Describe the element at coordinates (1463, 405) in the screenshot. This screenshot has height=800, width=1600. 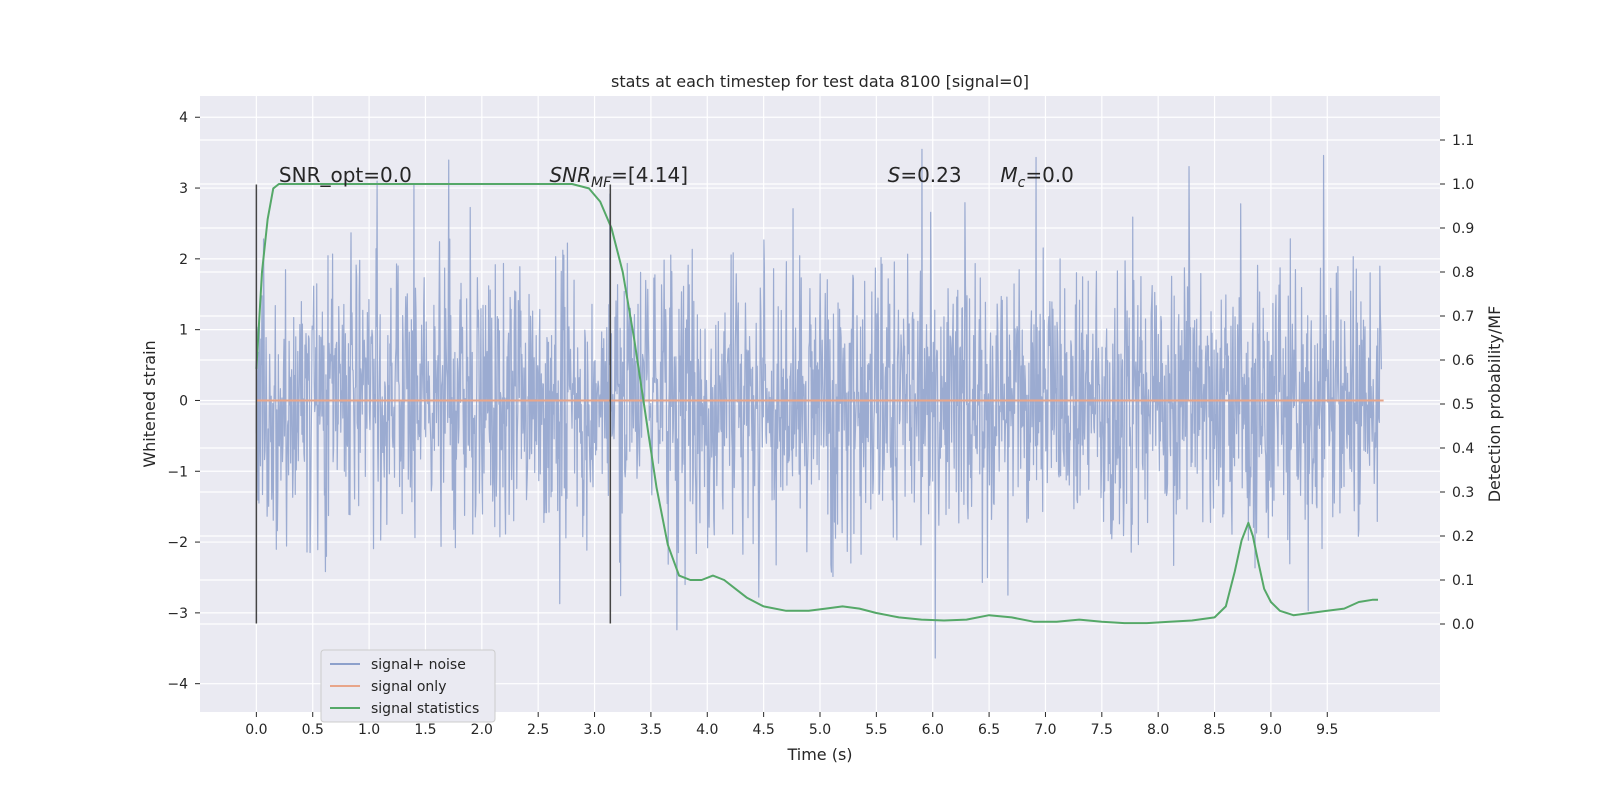
I see `y2-tick-label: 0.5` at that location.